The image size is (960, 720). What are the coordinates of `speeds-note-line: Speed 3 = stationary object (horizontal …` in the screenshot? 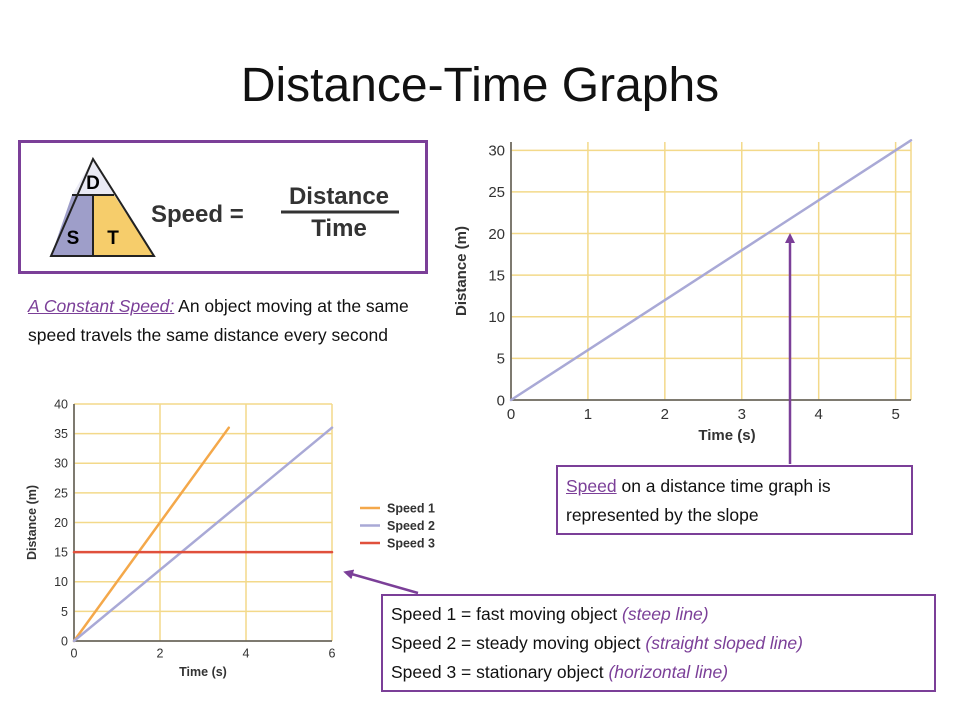 It's located at (560, 672).